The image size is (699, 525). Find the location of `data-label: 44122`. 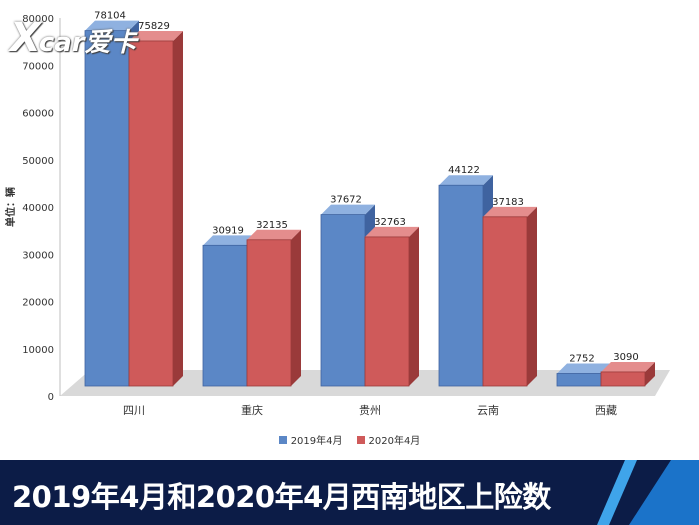

data-label: 44122 is located at coordinates (464, 170).